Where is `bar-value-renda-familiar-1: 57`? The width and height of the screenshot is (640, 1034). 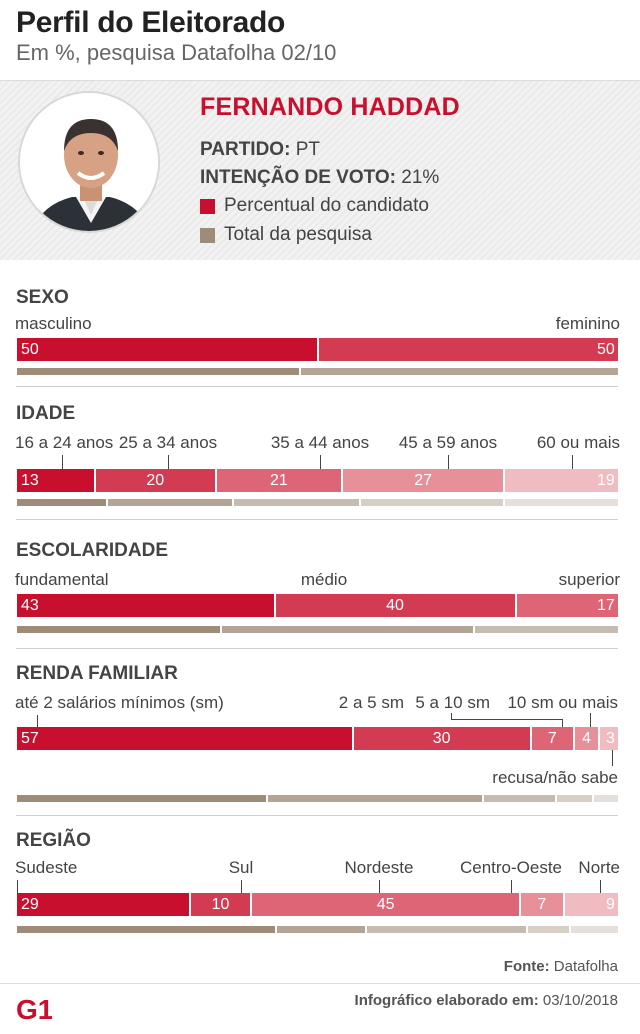 bar-value-renda-familiar-1: 57 is located at coordinates (30, 738).